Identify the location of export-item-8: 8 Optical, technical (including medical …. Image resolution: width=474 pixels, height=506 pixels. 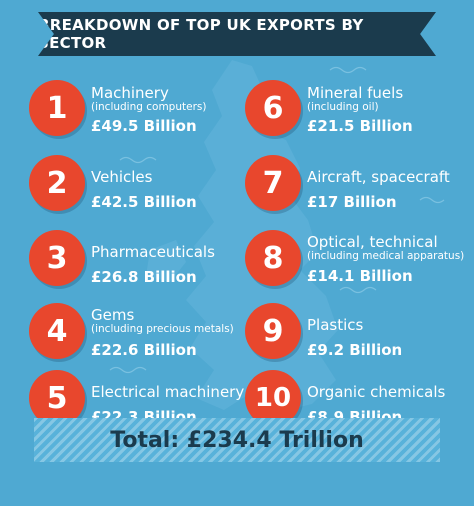
(359, 260).